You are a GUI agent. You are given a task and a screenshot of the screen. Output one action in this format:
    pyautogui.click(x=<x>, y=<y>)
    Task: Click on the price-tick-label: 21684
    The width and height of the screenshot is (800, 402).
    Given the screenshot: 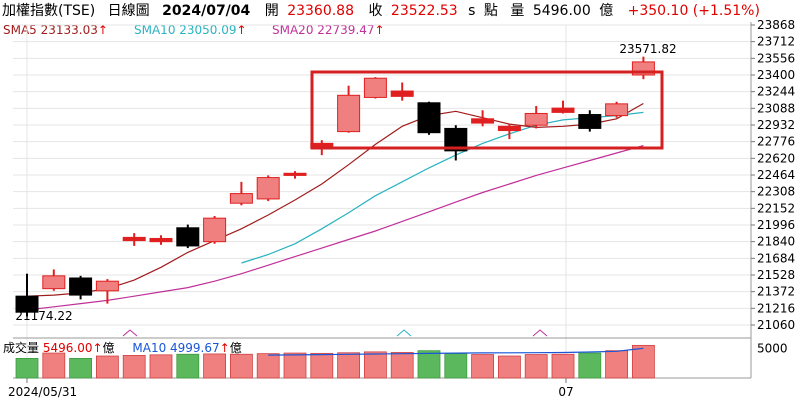 What is the action you would take?
    pyautogui.click(x=776, y=258)
    